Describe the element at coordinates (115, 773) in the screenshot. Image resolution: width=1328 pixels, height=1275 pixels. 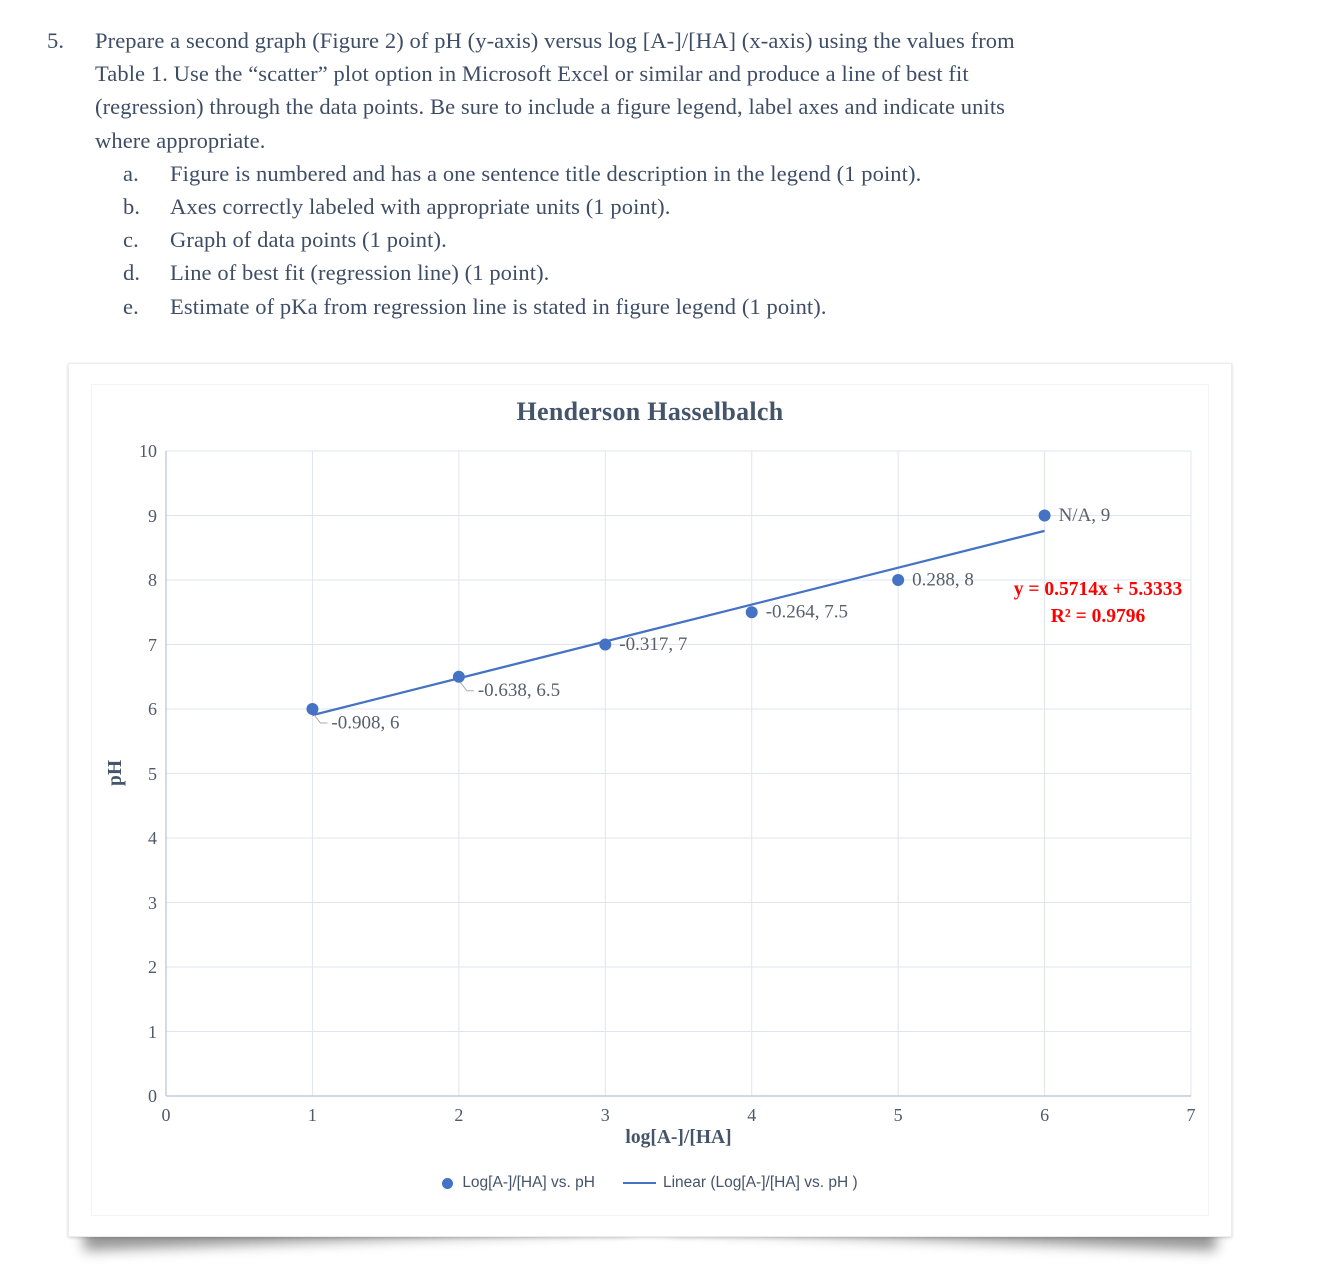
I see `y-axis-title: pH` at that location.